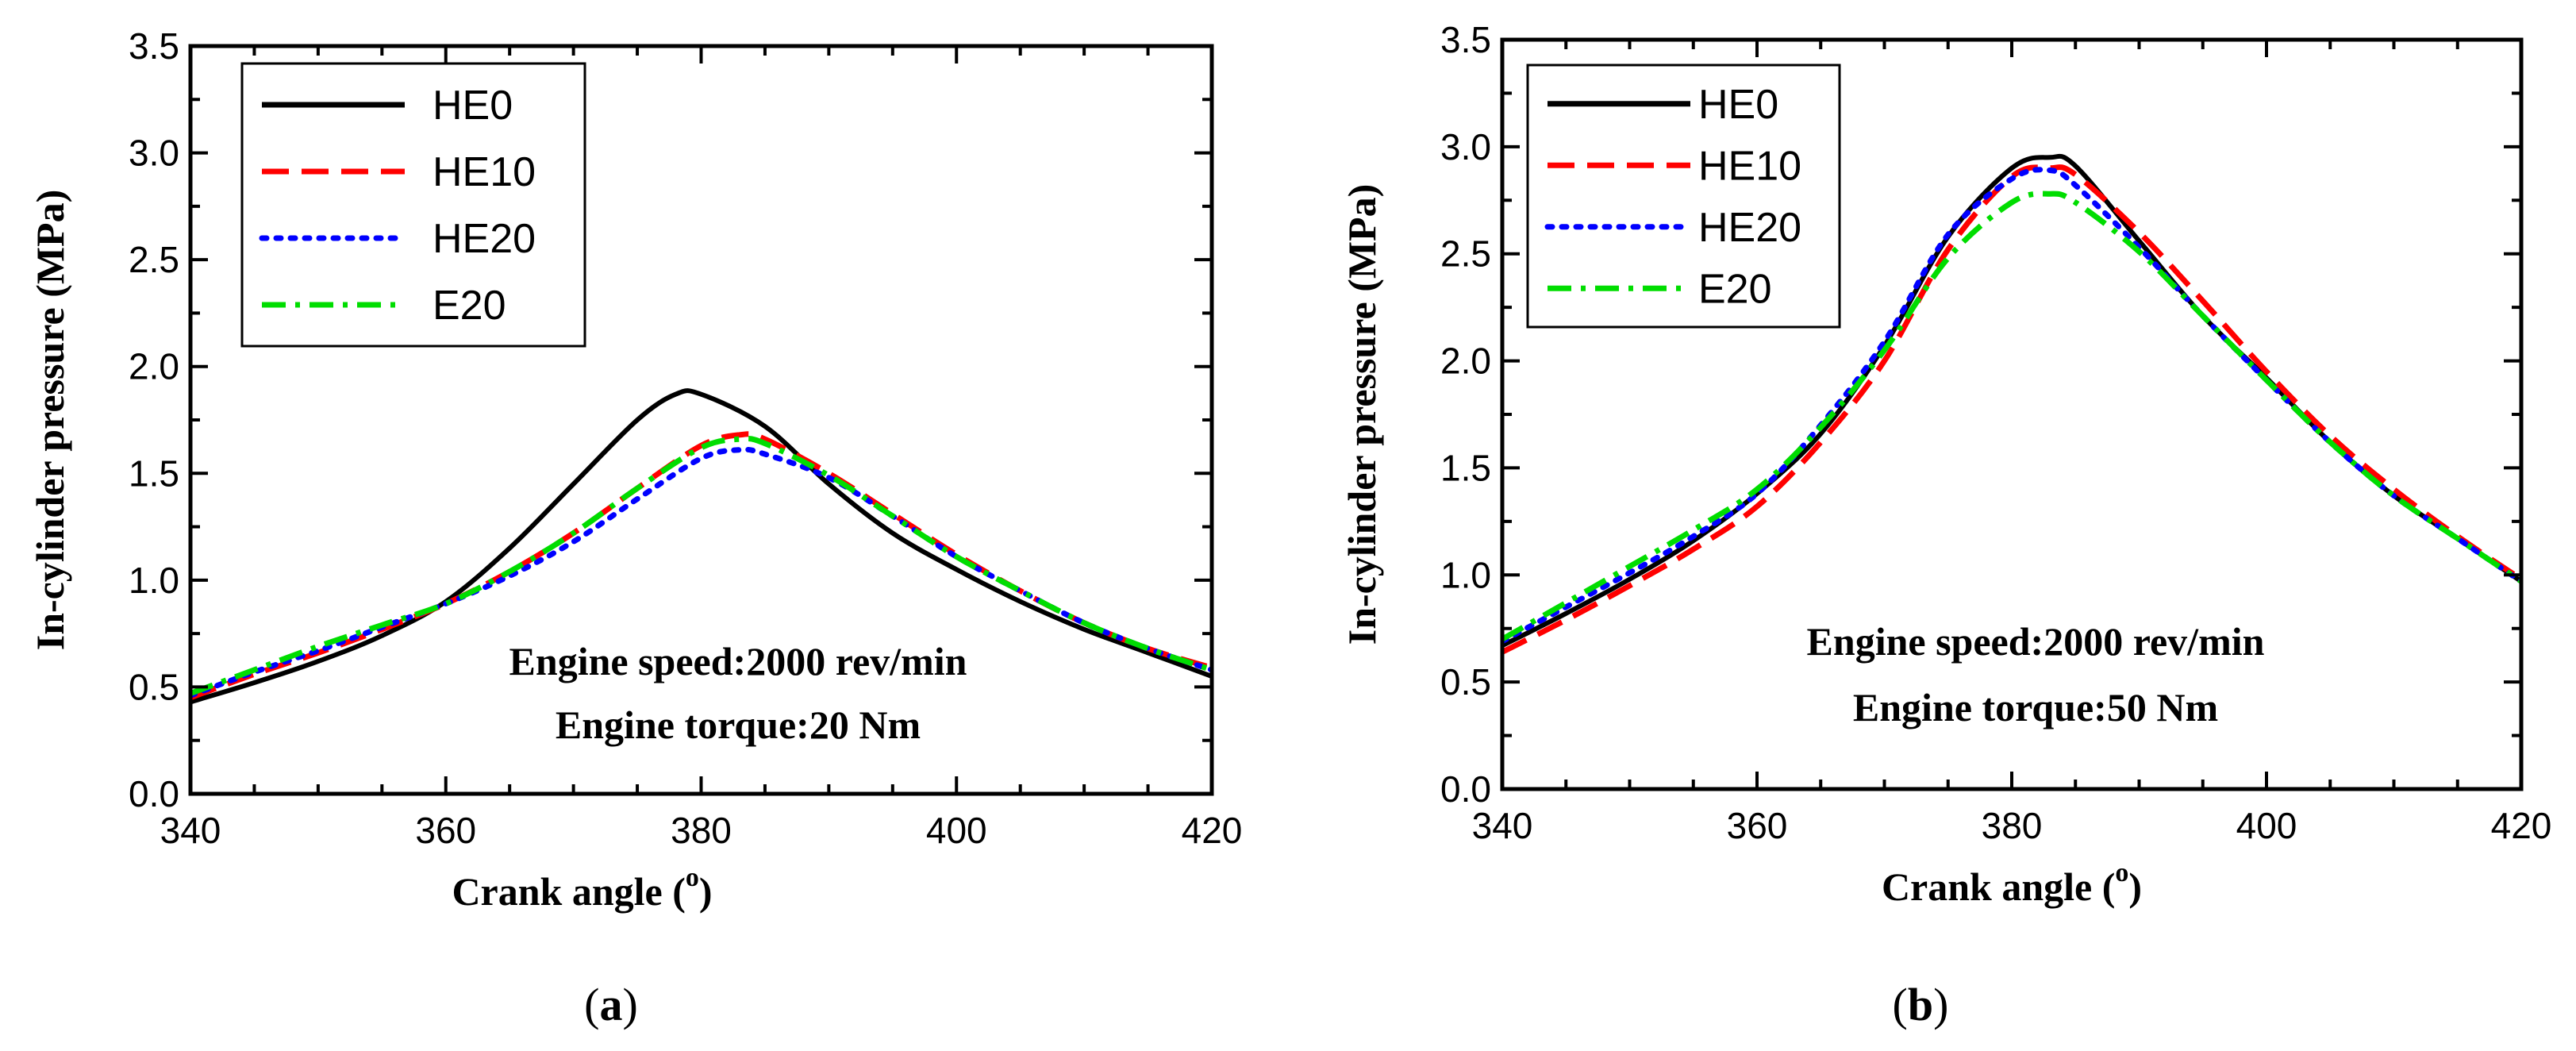 This screenshot has height=1051, width=2576. I want to click on panel-label: (a), so click(611, 1004).